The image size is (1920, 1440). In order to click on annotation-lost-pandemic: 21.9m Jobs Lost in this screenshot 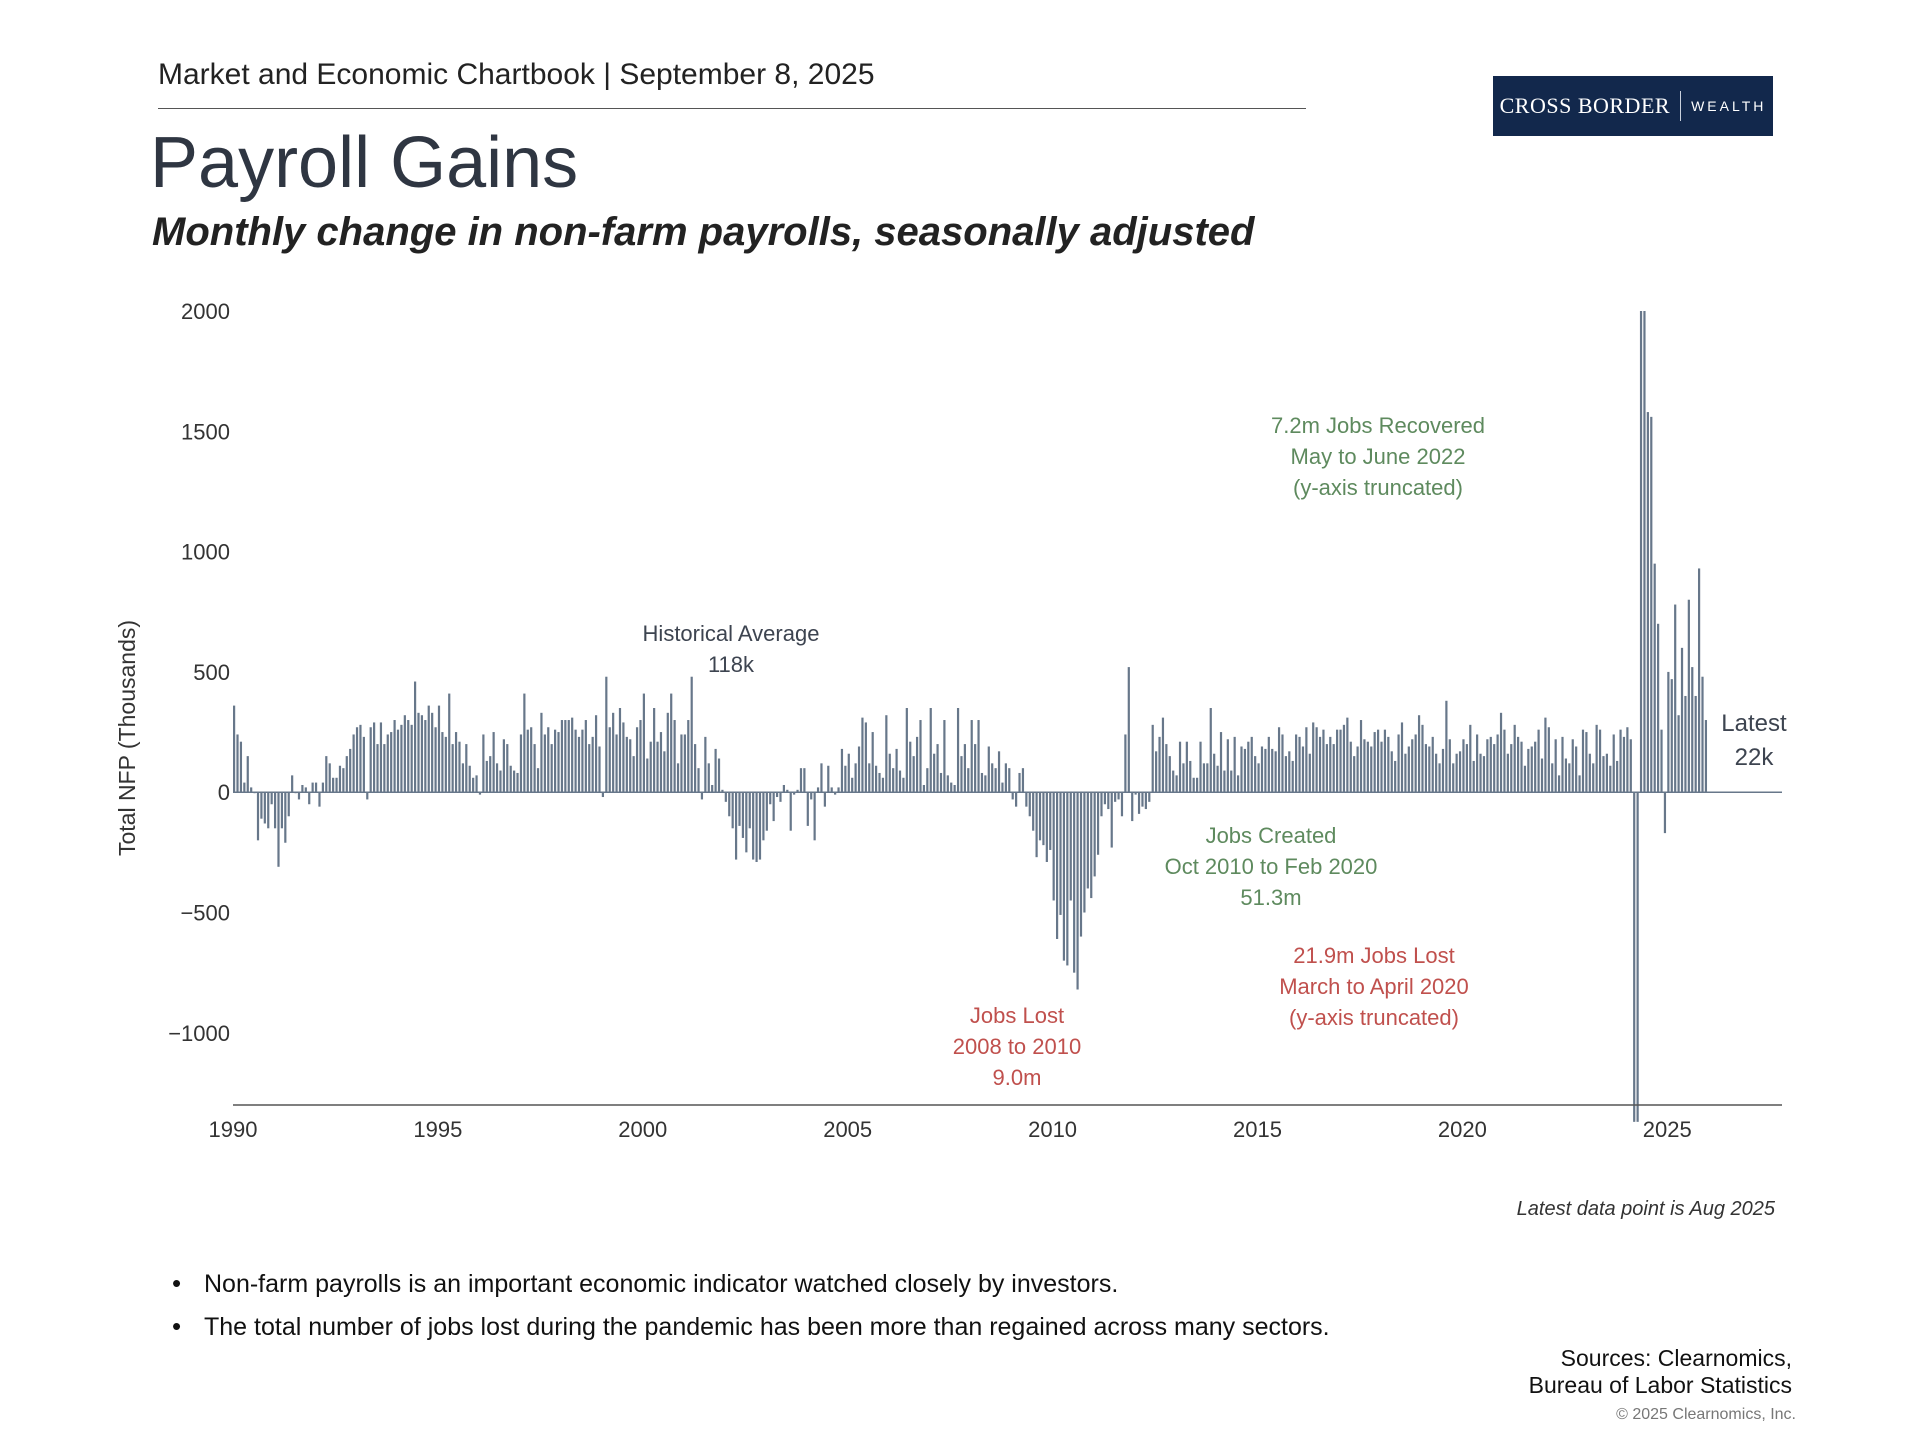, I will do `click(1373, 955)`.